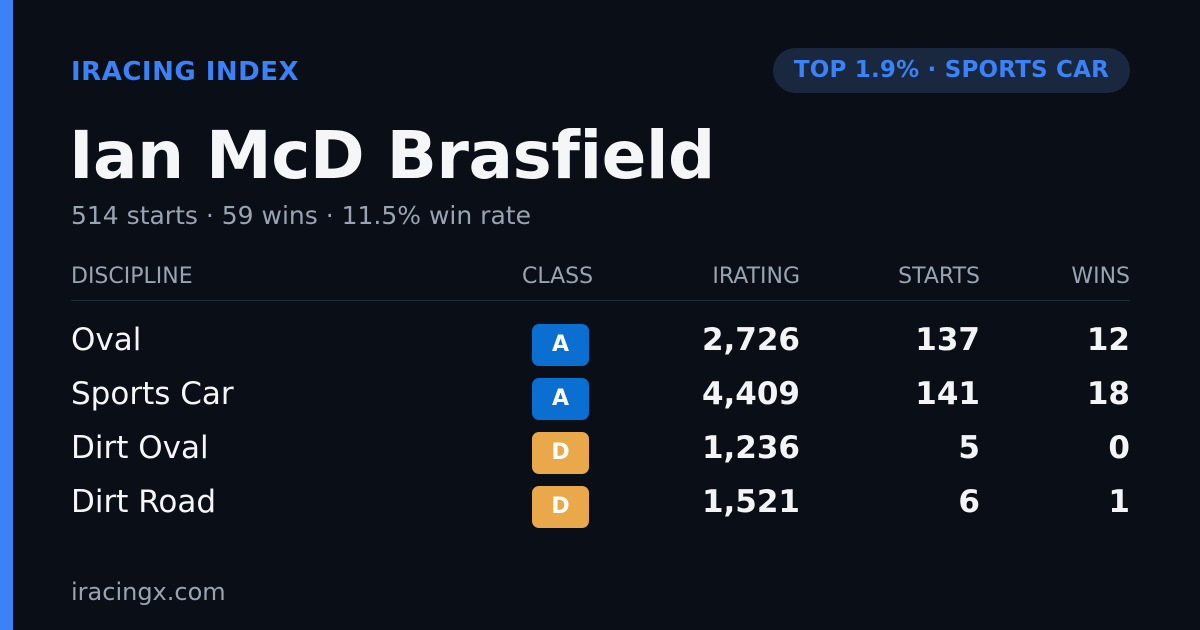 The width and height of the screenshot is (1200, 630). I want to click on table-row: Dirt Road D 1,521 6 1, so click(600, 502).